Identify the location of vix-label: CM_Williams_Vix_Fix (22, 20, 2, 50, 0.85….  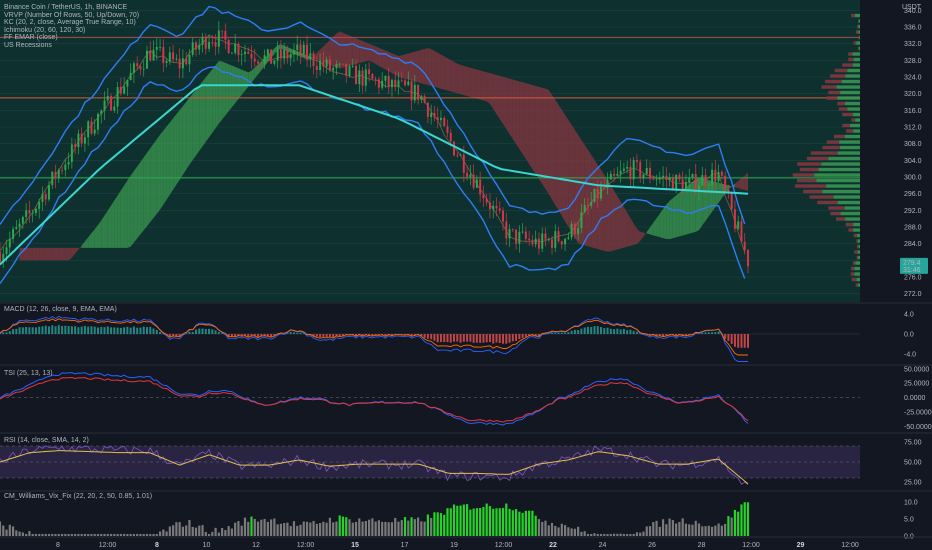
(78, 496).